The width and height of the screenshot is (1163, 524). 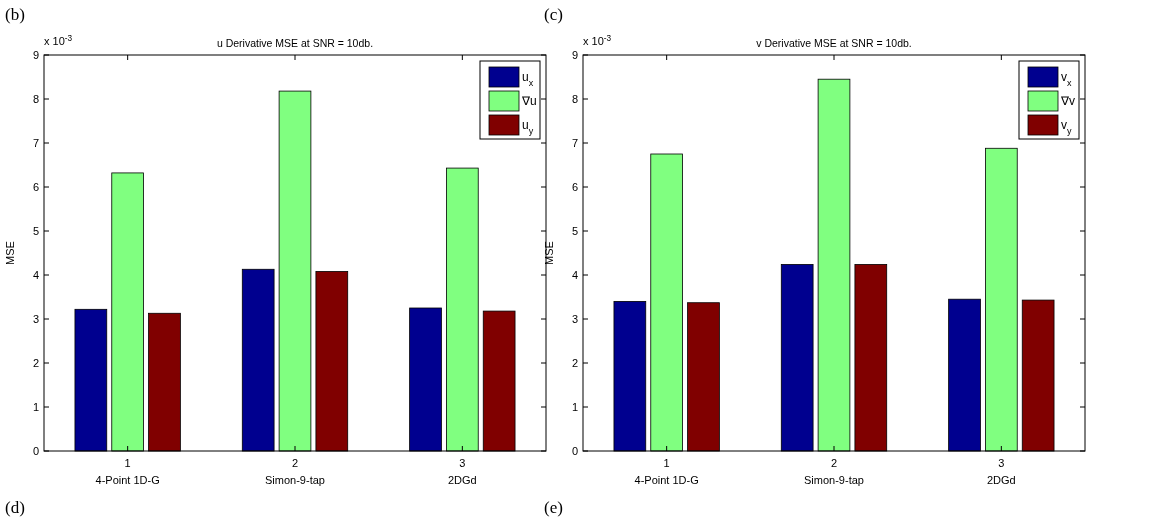 I want to click on legend-label: v$_{x}$, so click(x=1066, y=79).